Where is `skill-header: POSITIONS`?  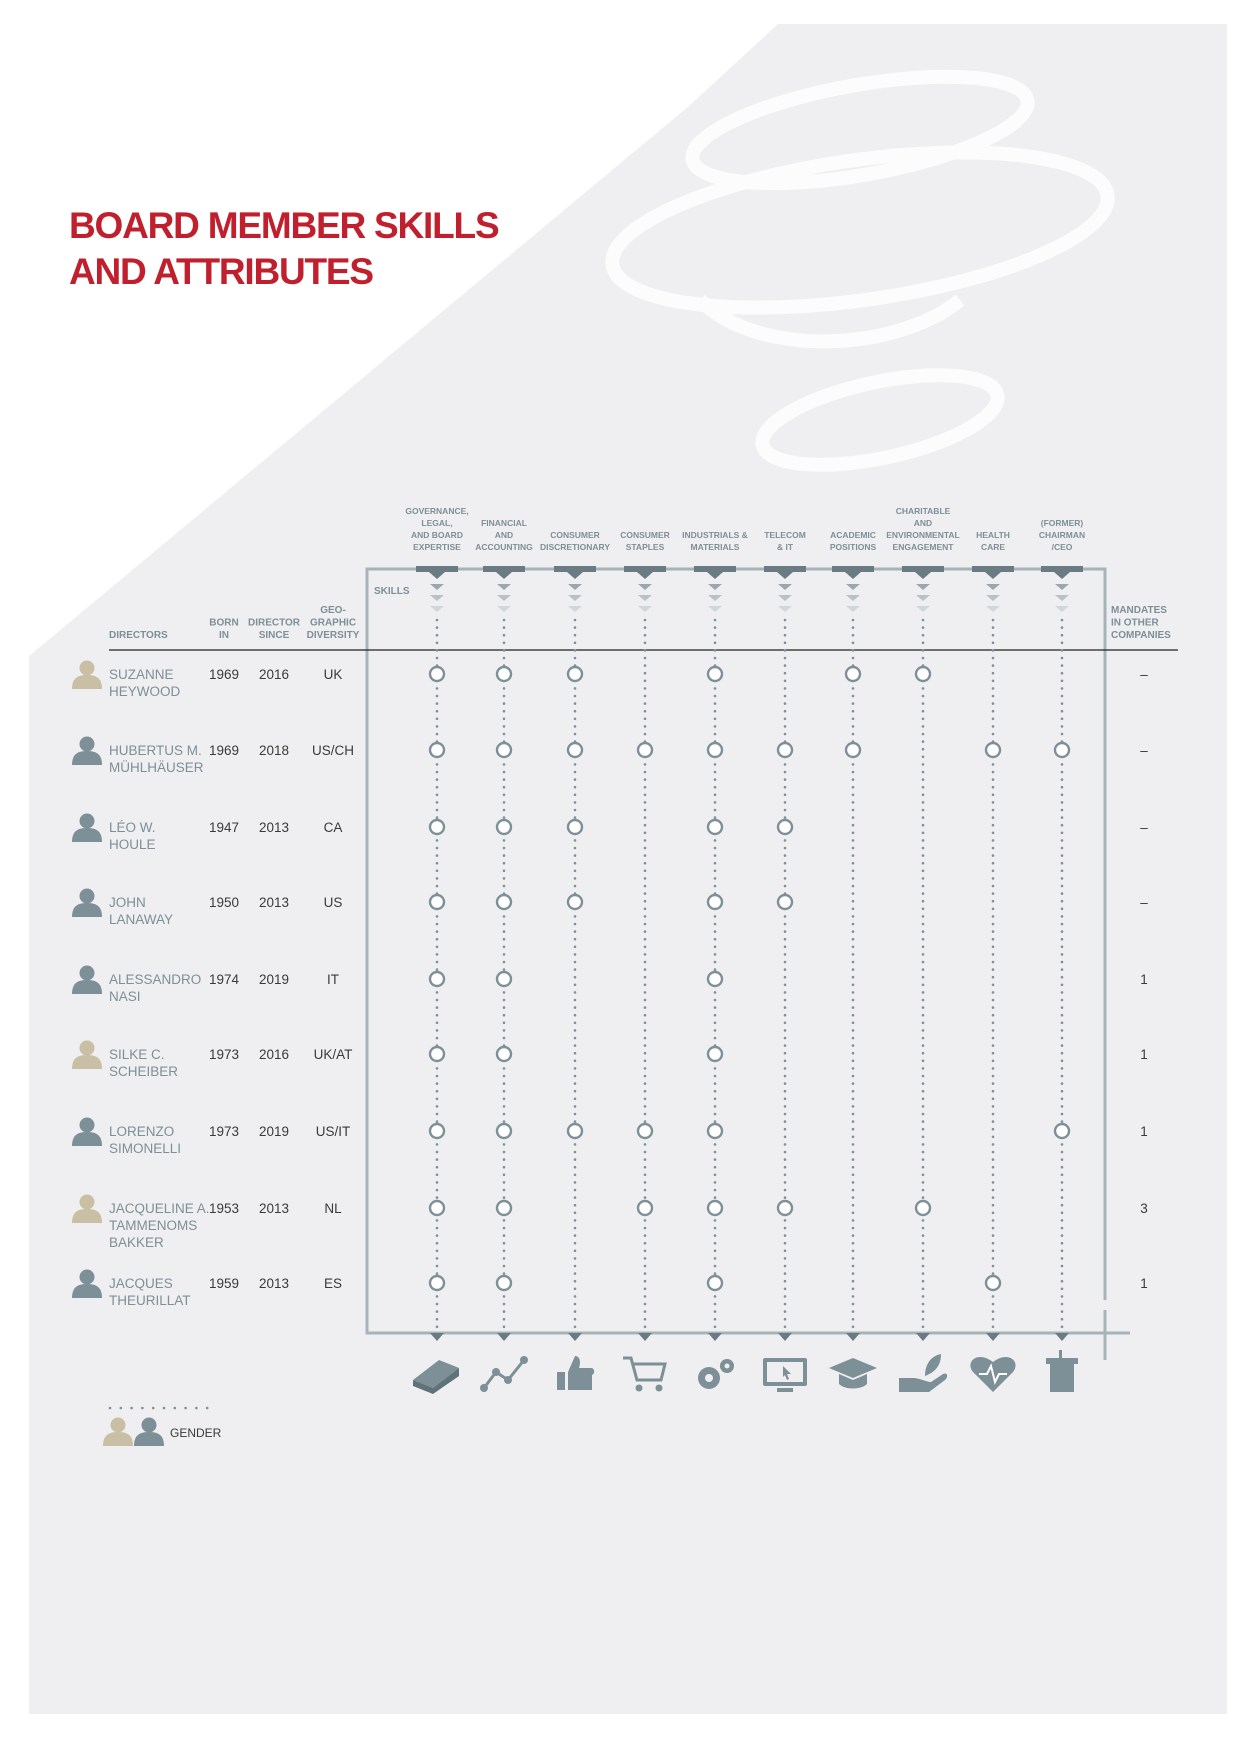 skill-header: POSITIONS is located at coordinates (853, 547).